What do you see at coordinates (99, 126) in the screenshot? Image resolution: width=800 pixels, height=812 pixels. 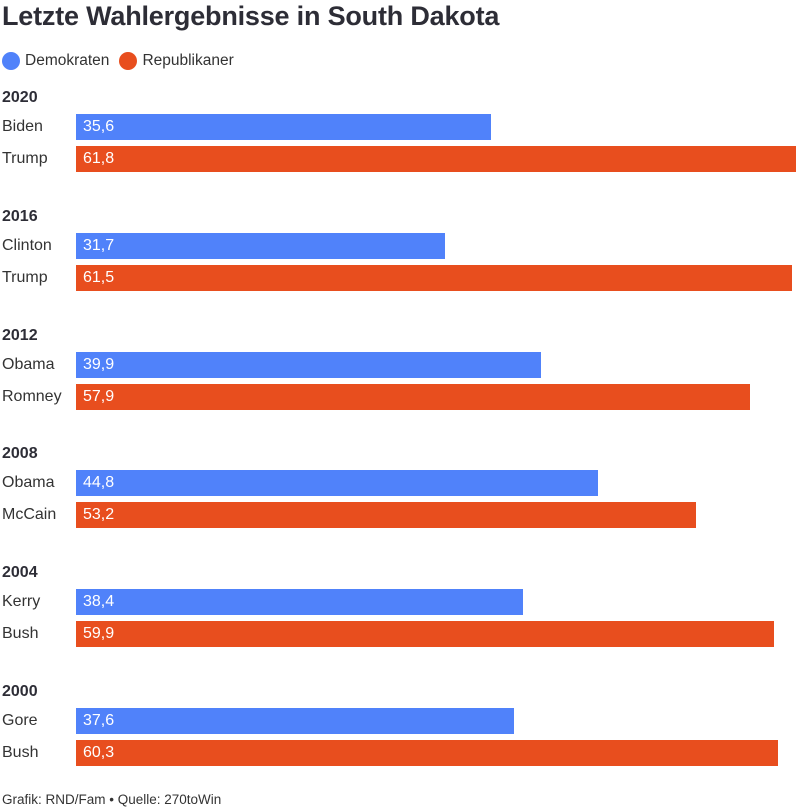 I see `bar-value-label-2020-biden: 35,6` at bounding box center [99, 126].